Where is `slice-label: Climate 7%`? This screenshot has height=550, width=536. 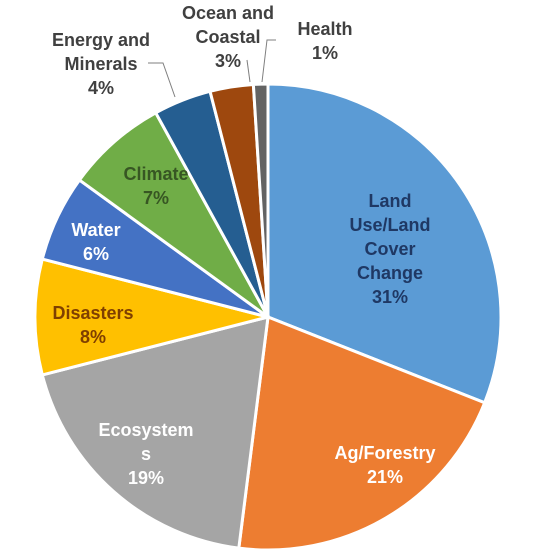
slice-label: Climate 7% is located at coordinates (155, 186).